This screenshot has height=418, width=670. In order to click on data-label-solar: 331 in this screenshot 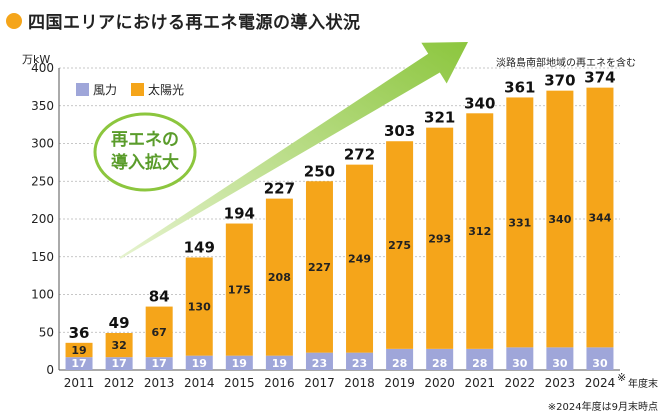, I will do `click(519, 222)`.